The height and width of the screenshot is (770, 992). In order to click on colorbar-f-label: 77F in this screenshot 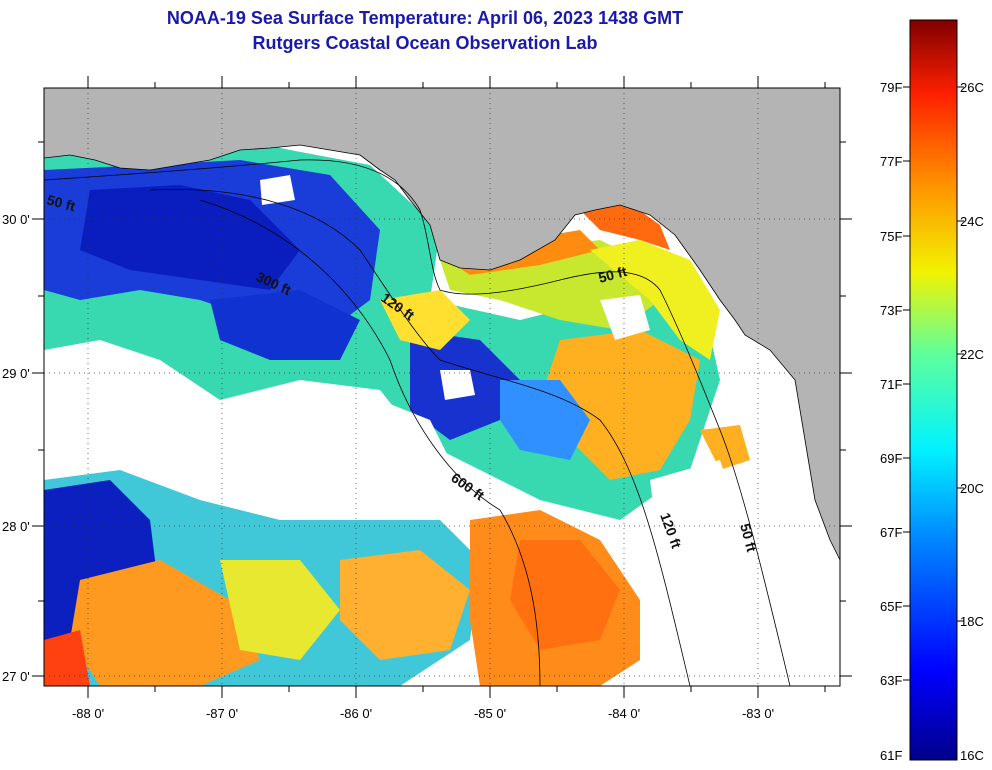, I will do `click(891, 161)`.